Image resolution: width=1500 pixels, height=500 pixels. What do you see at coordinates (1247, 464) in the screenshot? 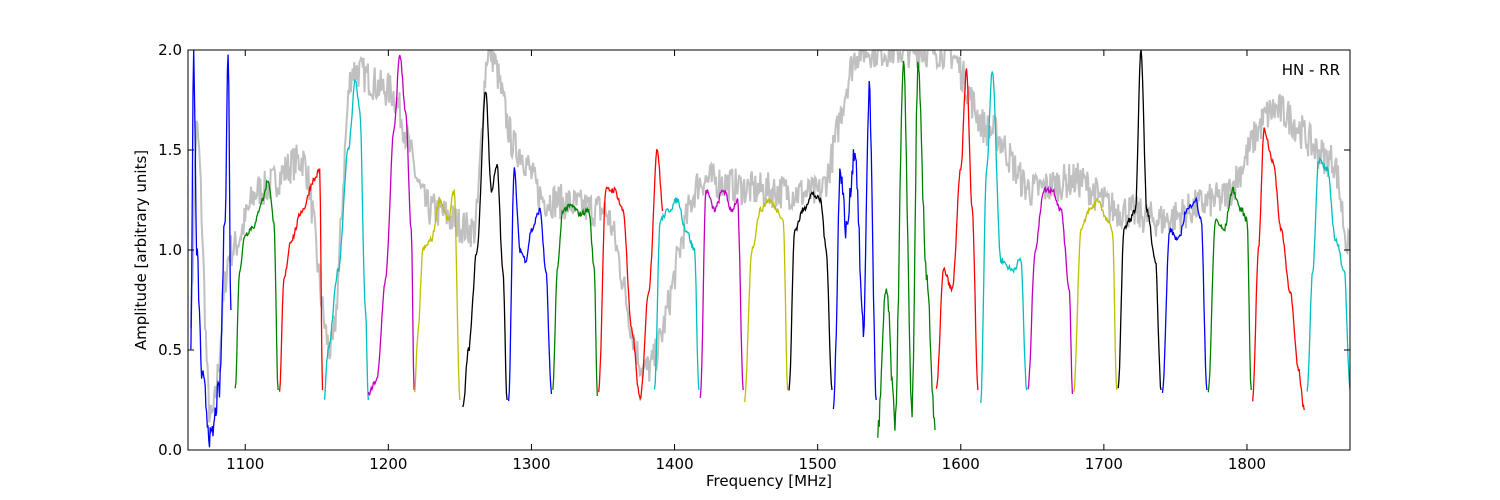
I see `x-tick-label: 1800` at bounding box center [1247, 464].